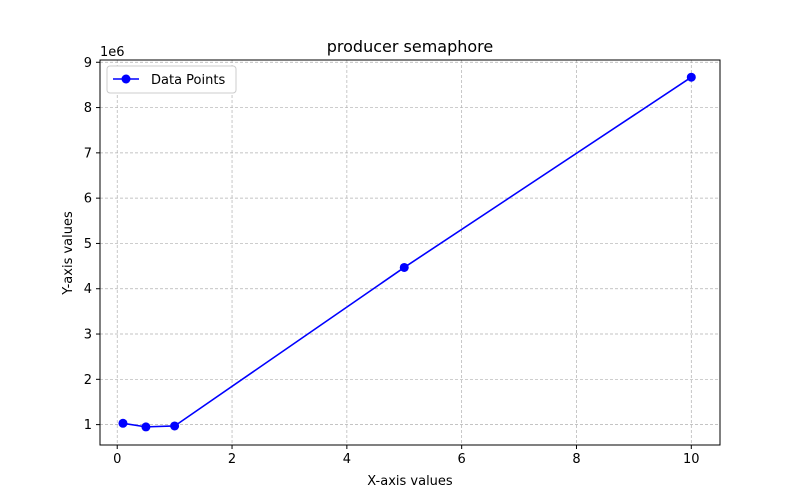 The width and height of the screenshot is (800, 500). I want to click on y-tick-label: 9, so click(88, 63).